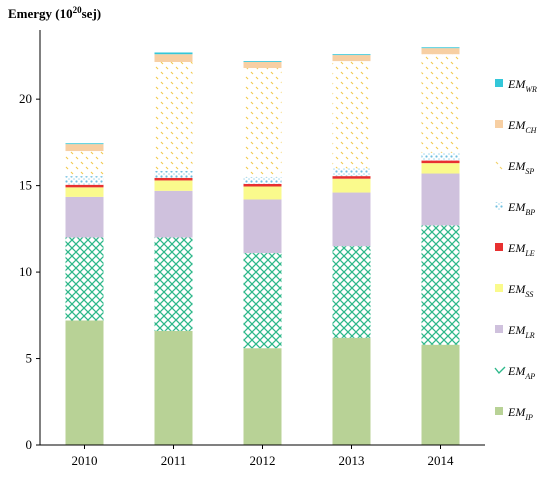  I want to click on bar-segment-ss-2011, so click(173, 185).